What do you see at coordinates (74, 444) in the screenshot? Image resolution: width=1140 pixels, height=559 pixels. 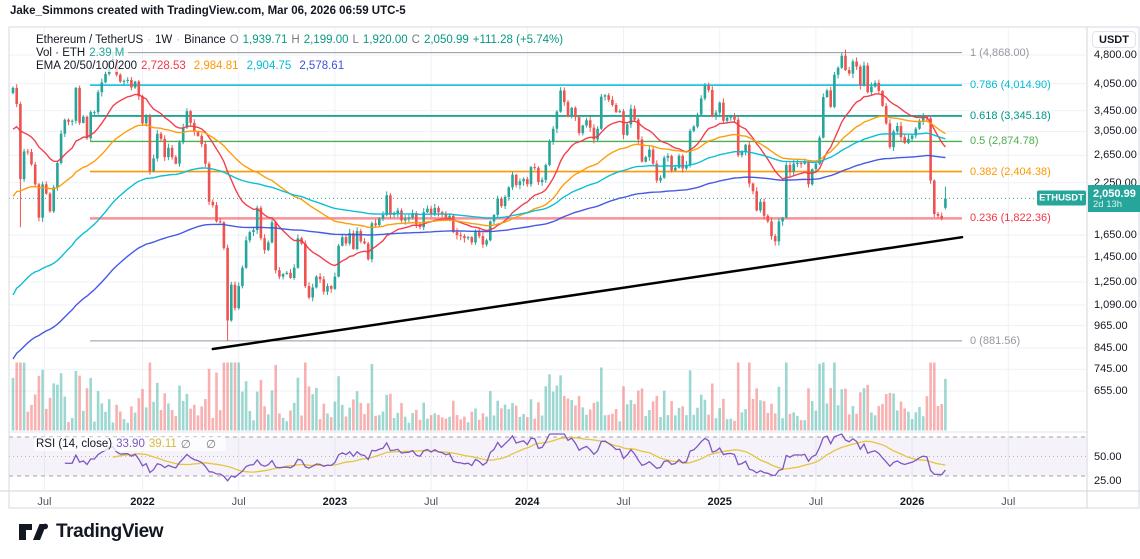 I see `rsi-label: RSI (14, close)` at bounding box center [74, 444].